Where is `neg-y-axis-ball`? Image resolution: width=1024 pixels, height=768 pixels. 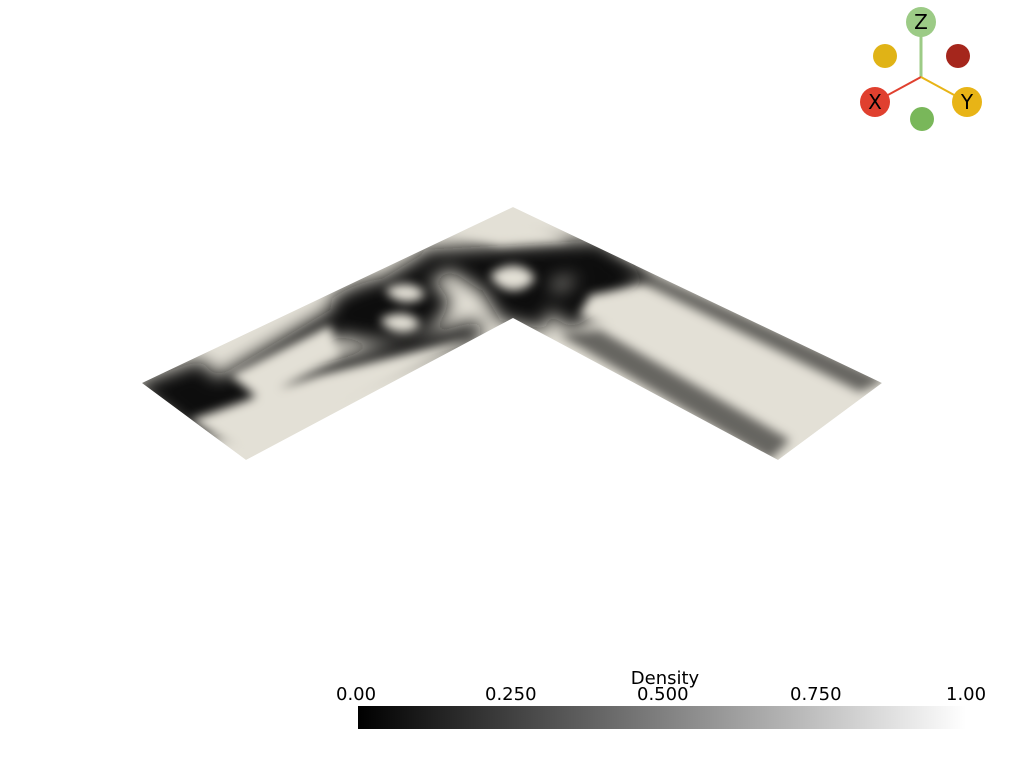
neg-y-axis-ball is located at coordinates (885, 56).